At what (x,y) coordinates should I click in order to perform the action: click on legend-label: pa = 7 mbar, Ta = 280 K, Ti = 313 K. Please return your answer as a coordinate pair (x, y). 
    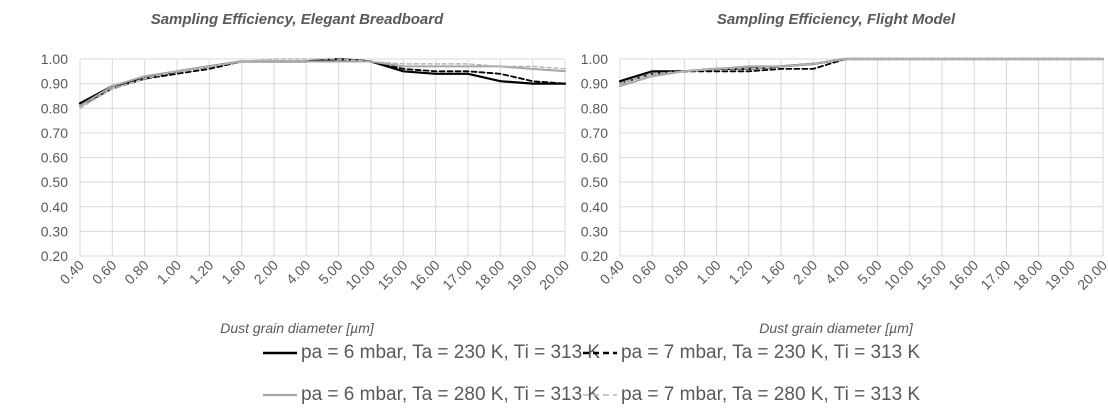
    Looking at the image, I should click on (771, 394).